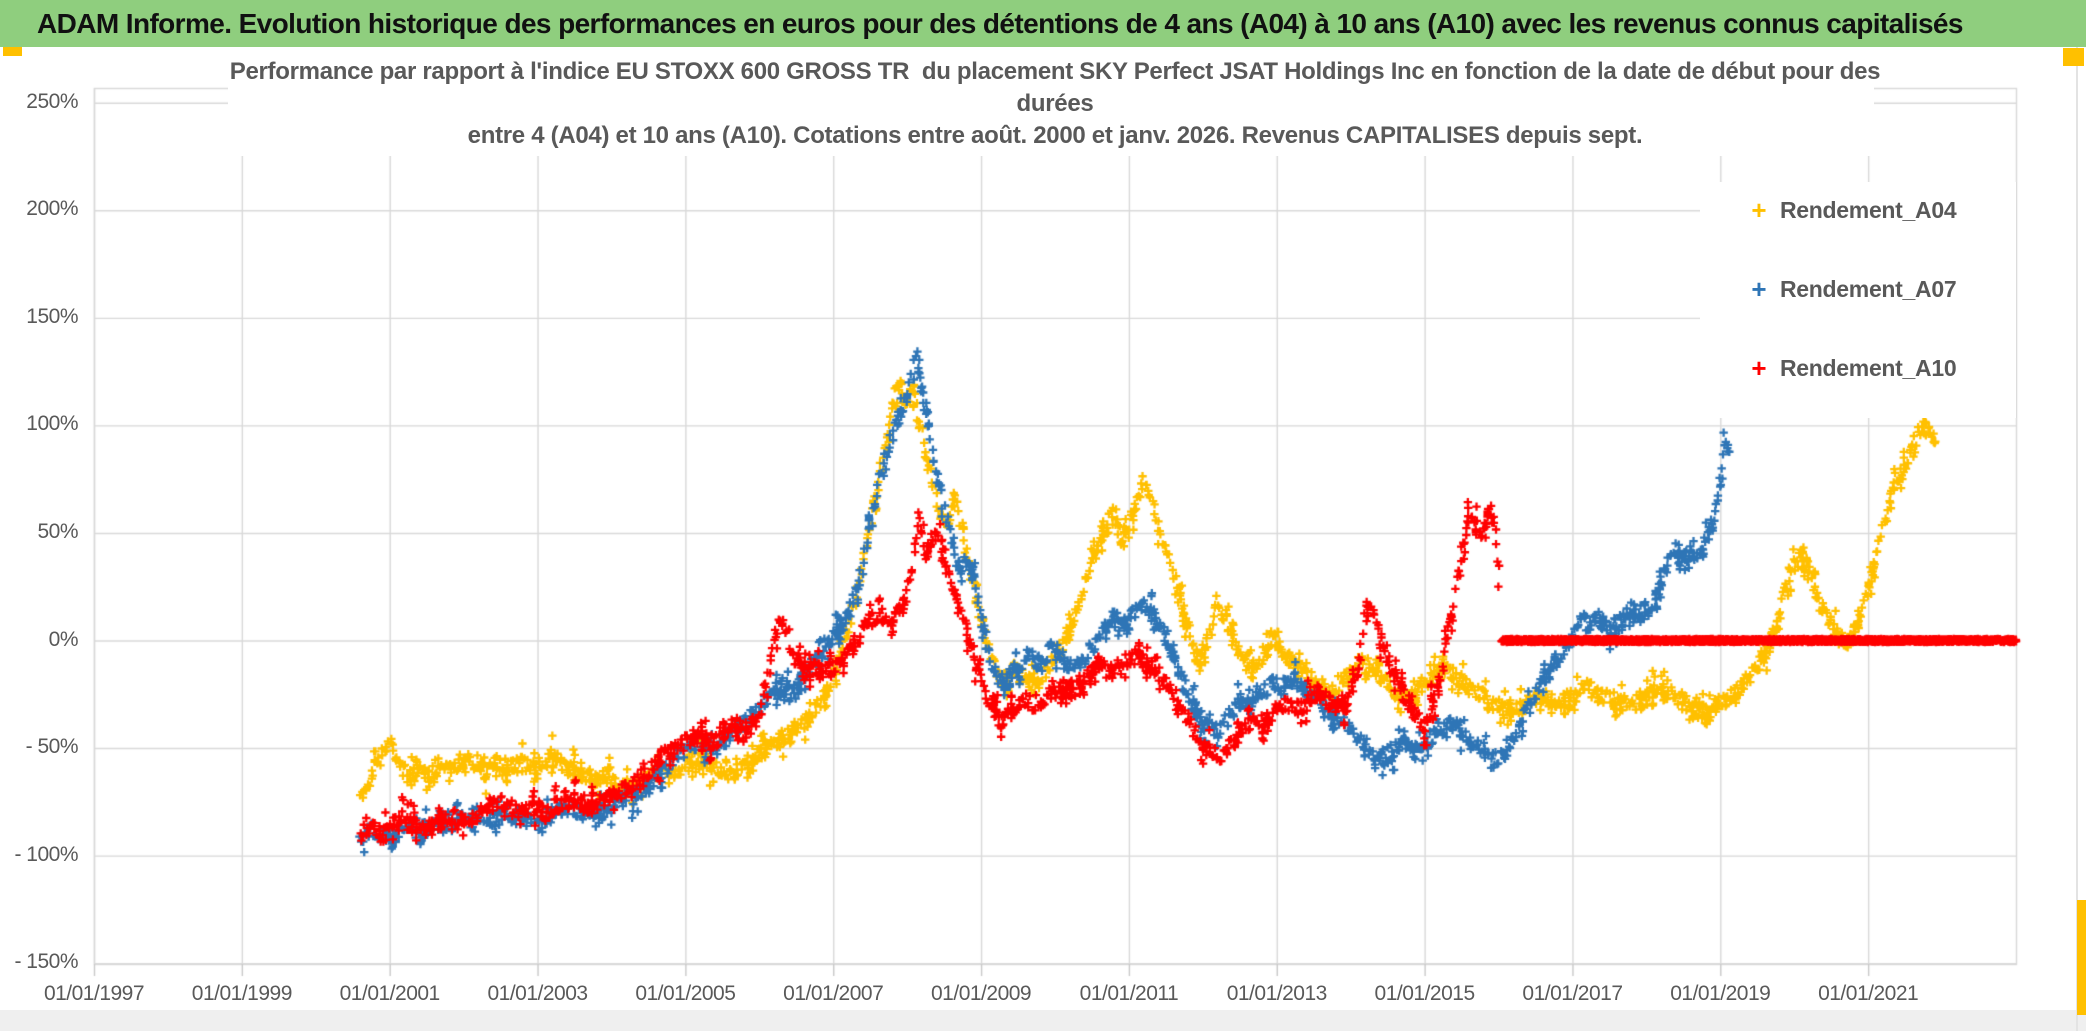 The width and height of the screenshot is (2086, 1031). What do you see at coordinates (1043, 1020) in the screenshot?
I see `bottom-strip` at bounding box center [1043, 1020].